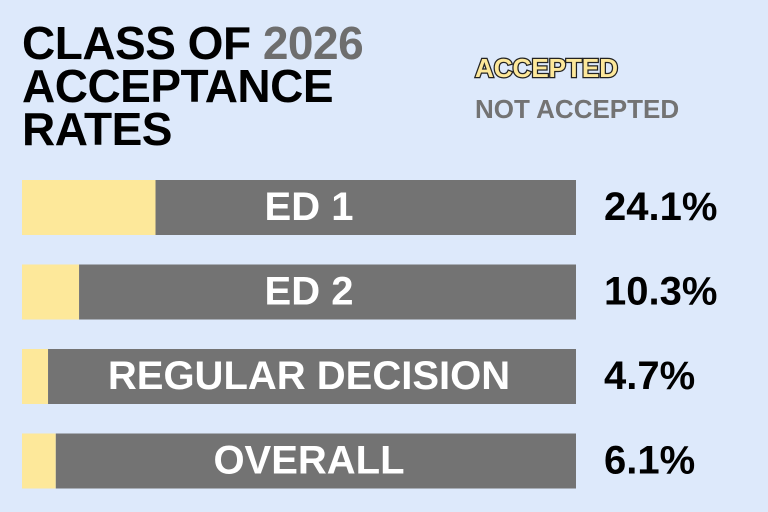 Image resolution: width=768 pixels, height=512 pixels. I want to click on legend-entry: NOT ACCEPTED, so click(577, 109).